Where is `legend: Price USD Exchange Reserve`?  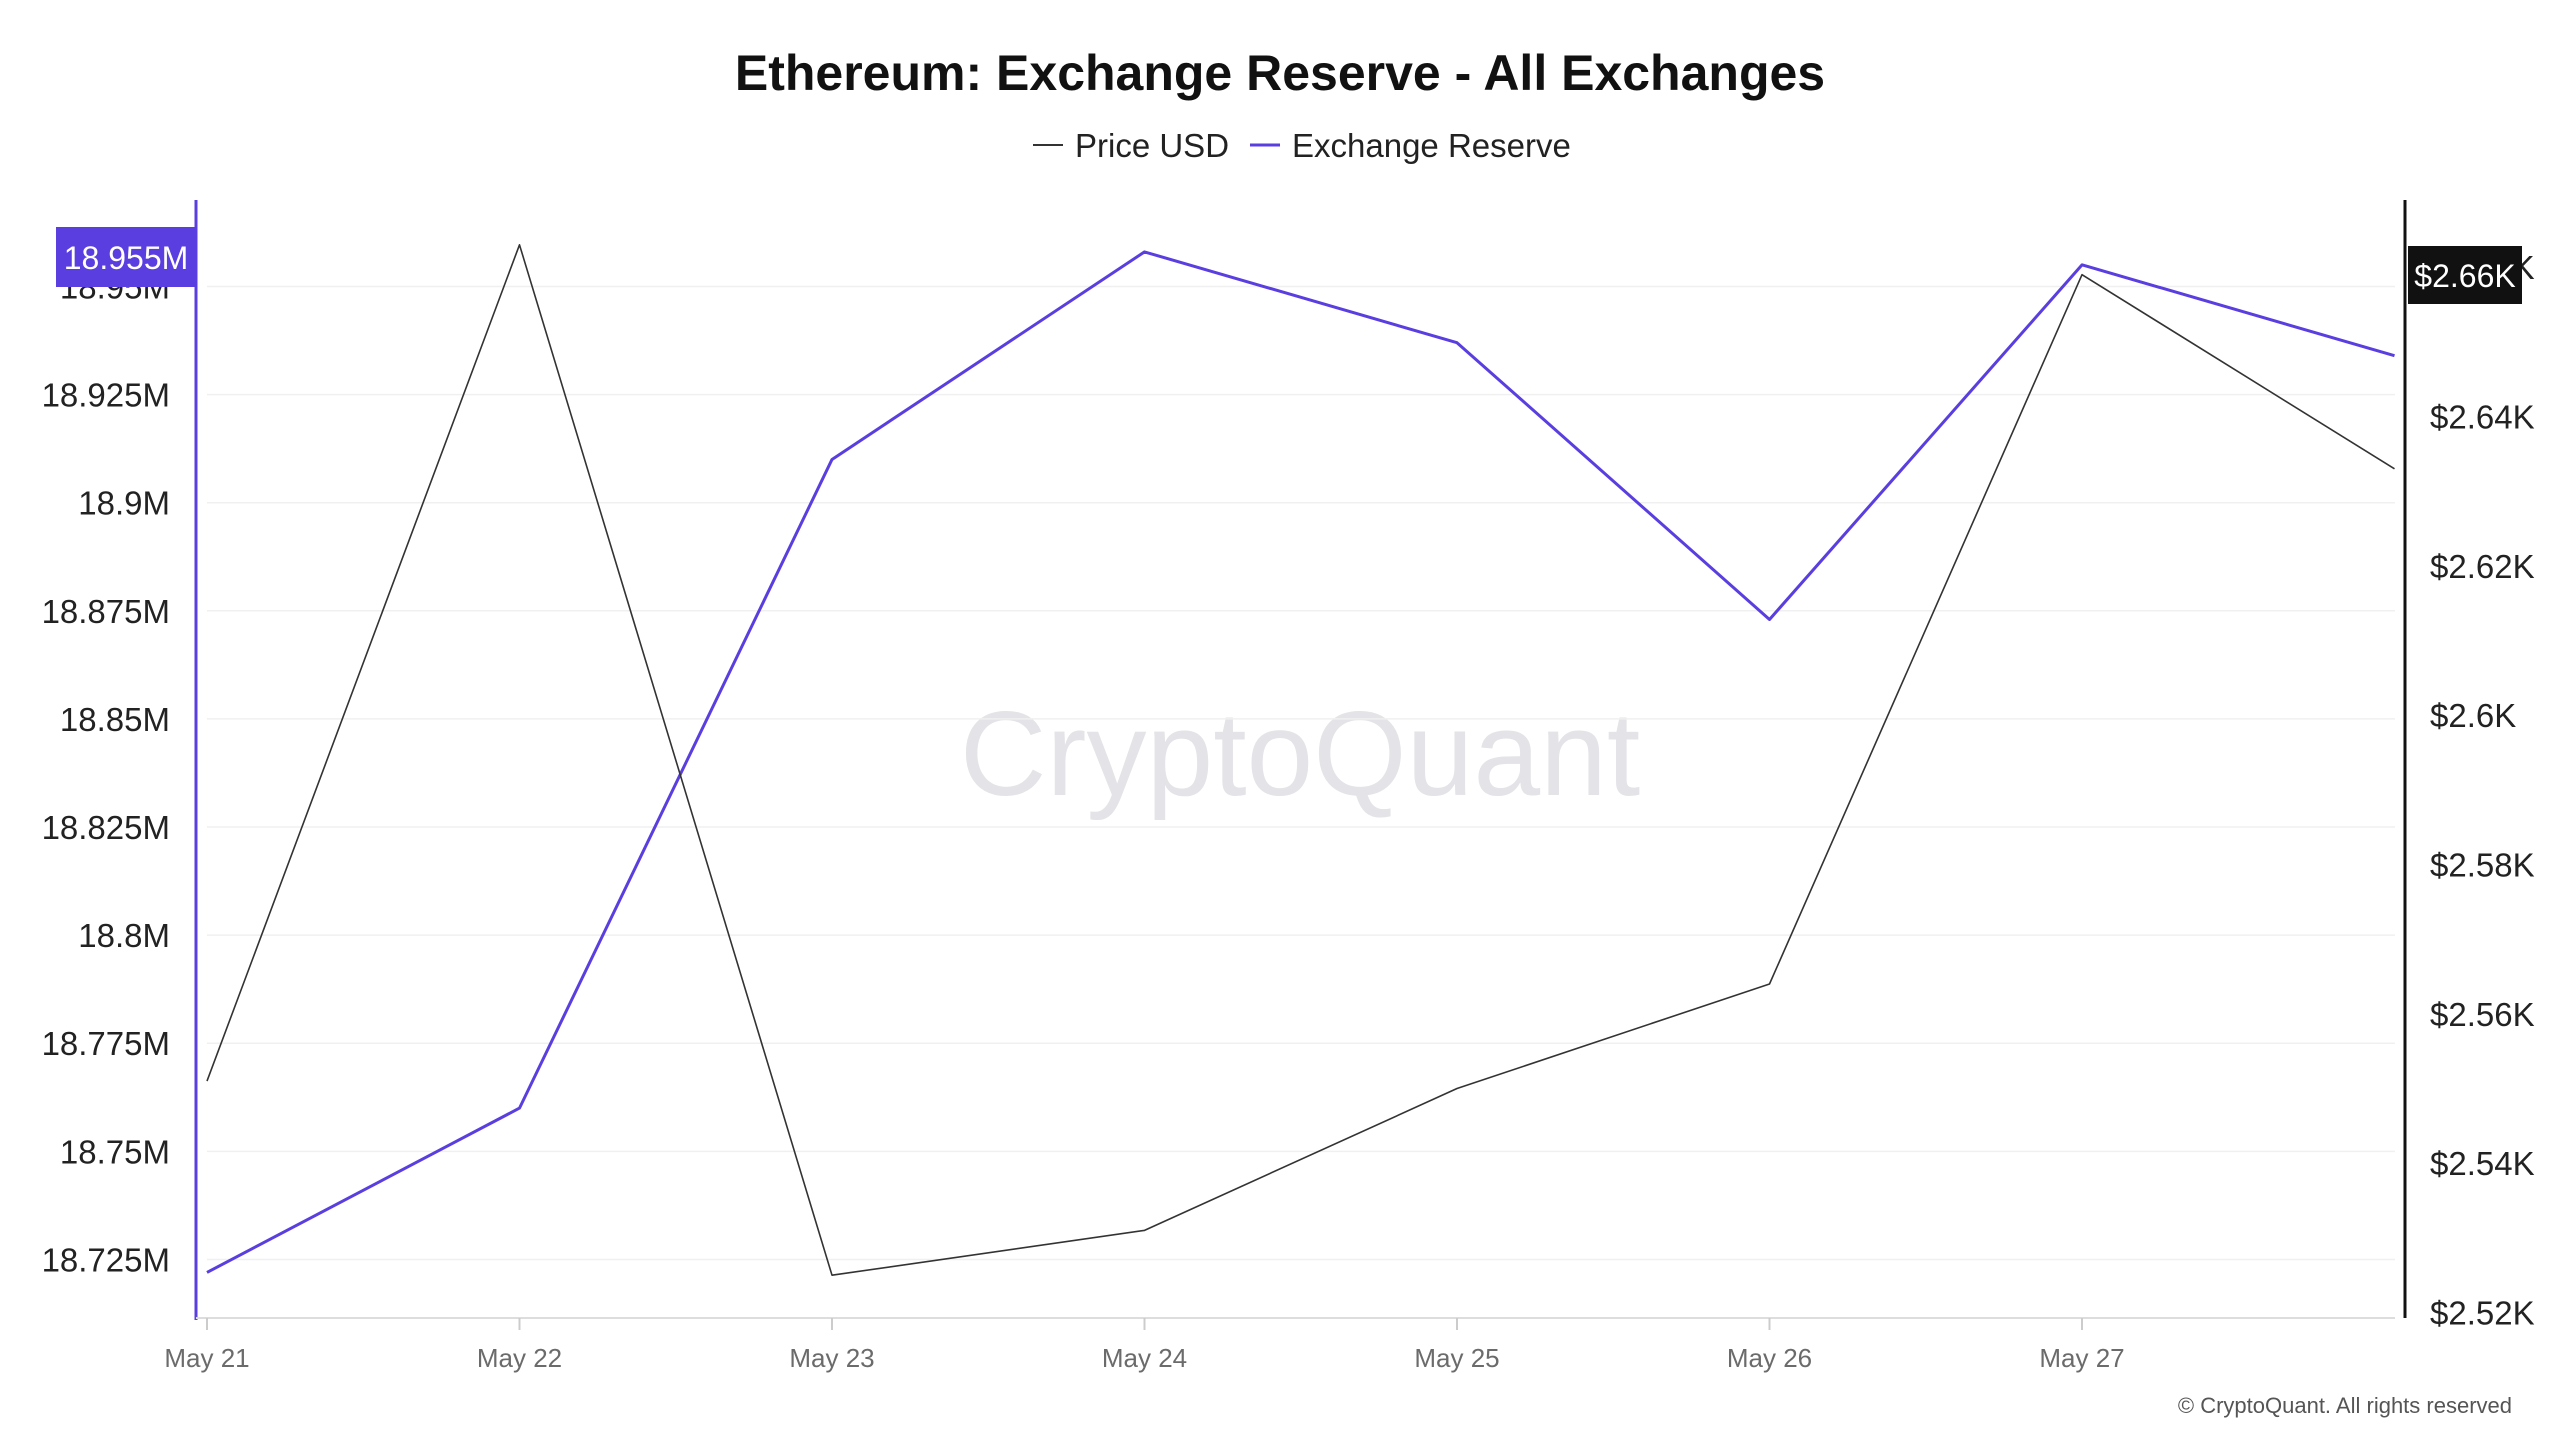
legend: Price USD Exchange Reserve is located at coordinates (1302, 145).